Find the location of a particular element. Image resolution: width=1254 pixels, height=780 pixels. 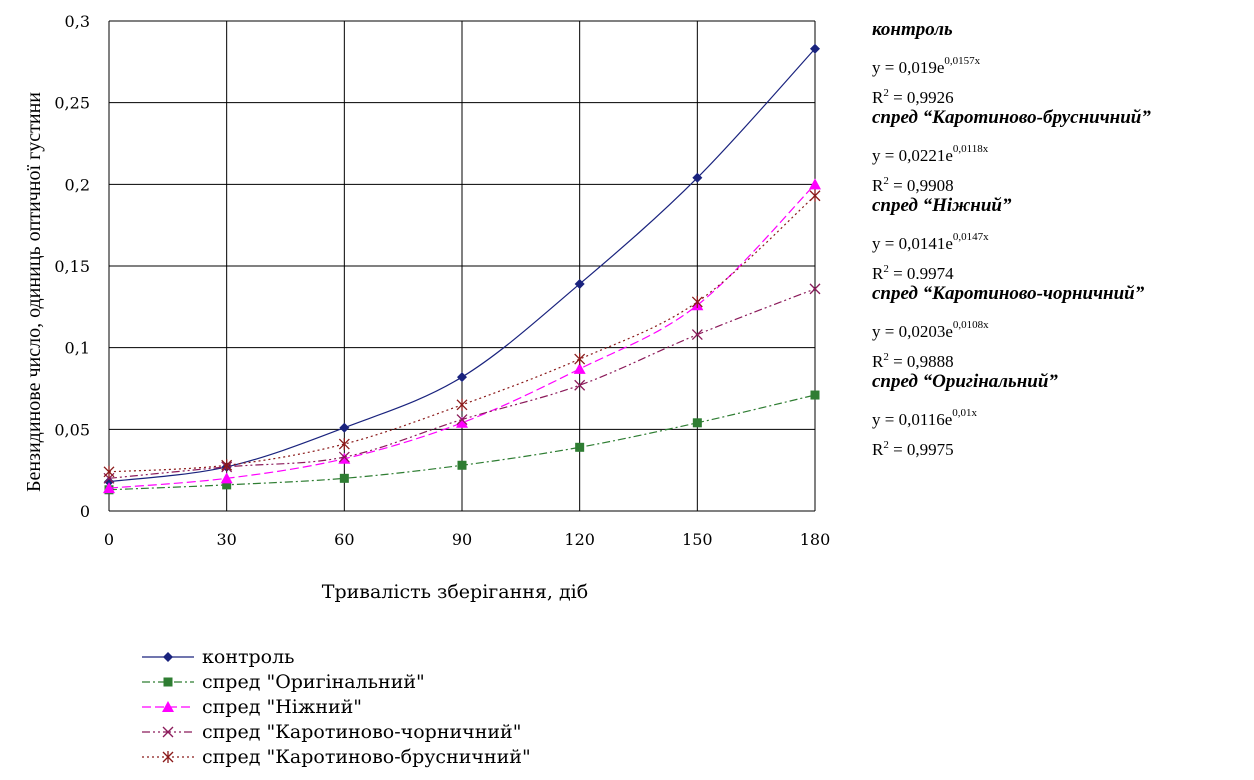

equation-series-name: спред “Ніжний” is located at coordinates (942, 205).